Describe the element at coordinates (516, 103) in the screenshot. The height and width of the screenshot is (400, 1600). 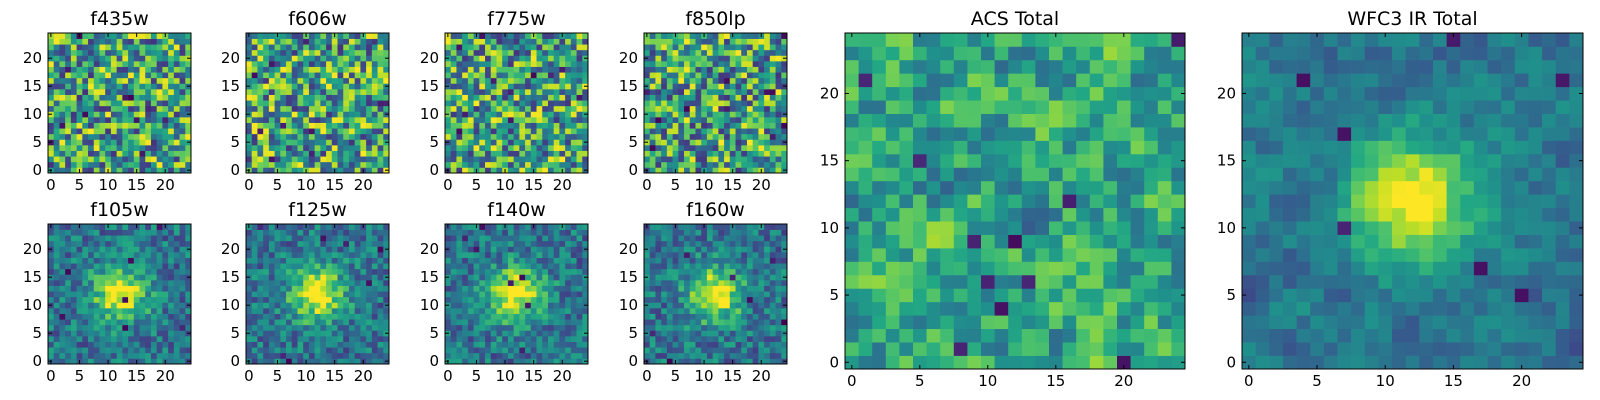
I see `plot-frame` at that location.